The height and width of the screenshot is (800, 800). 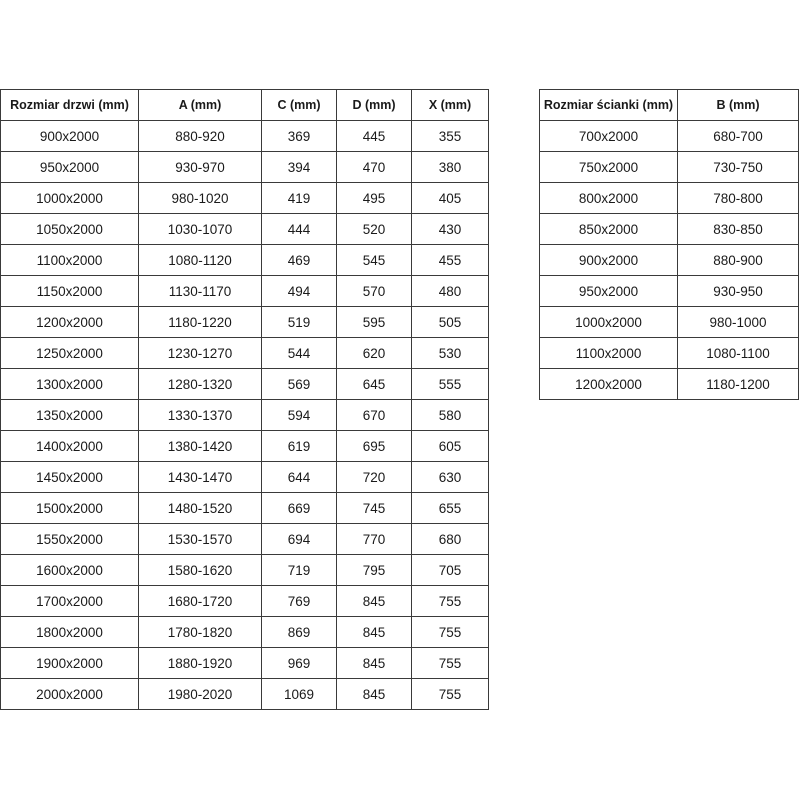 I want to click on table-cell: 519, so click(x=299, y=322).